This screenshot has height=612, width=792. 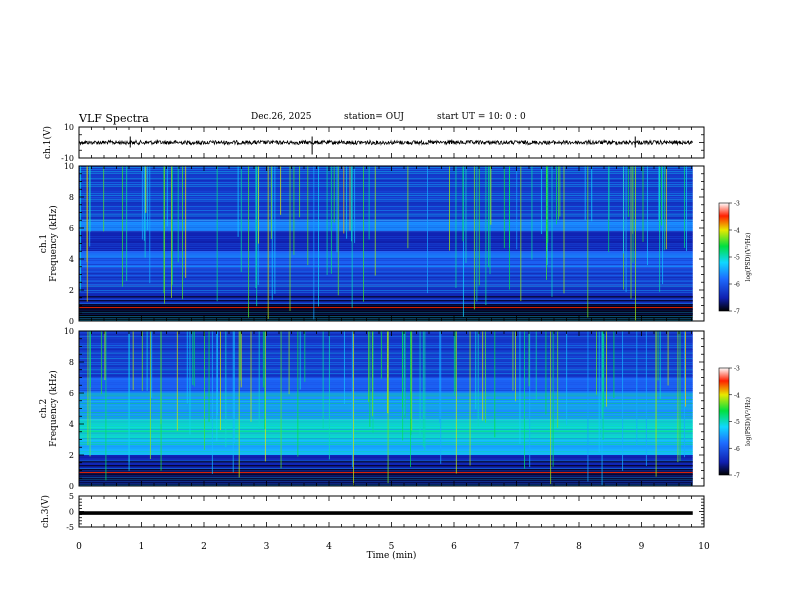 I want to click on ch1-spectrogram-channel-label: ch.1, so click(x=44, y=243).